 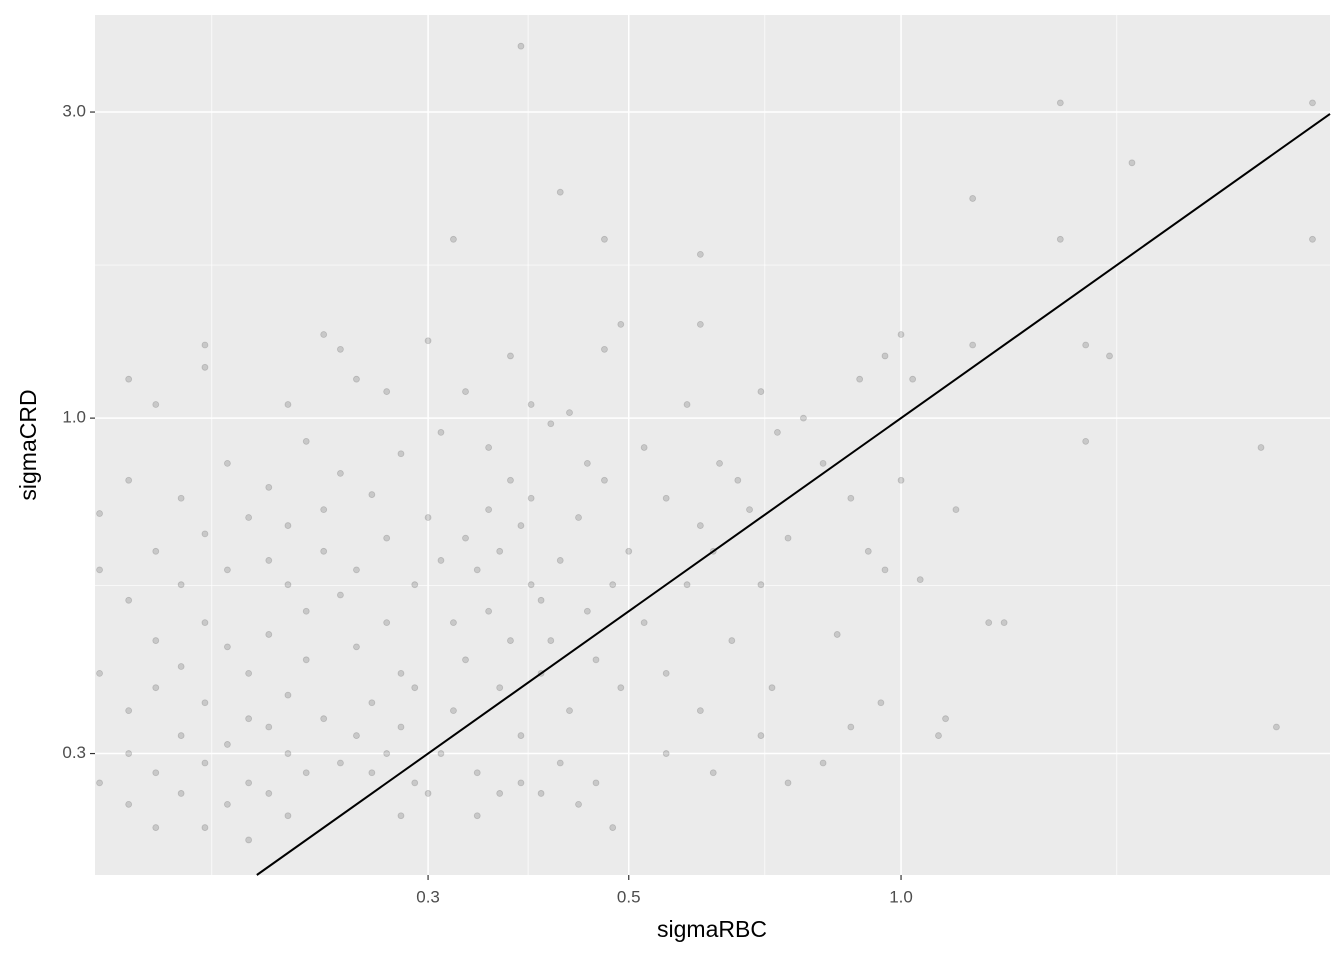 What do you see at coordinates (901, 896) in the screenshot?
I see `x-tick-label: 1.0` at bounding box center [901, 896].